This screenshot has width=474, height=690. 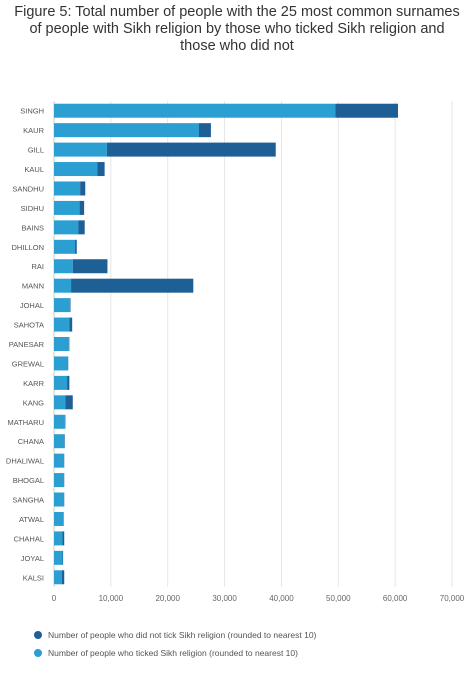 I want to click on y-category-label: BAINS, so click(x=32, y=227).